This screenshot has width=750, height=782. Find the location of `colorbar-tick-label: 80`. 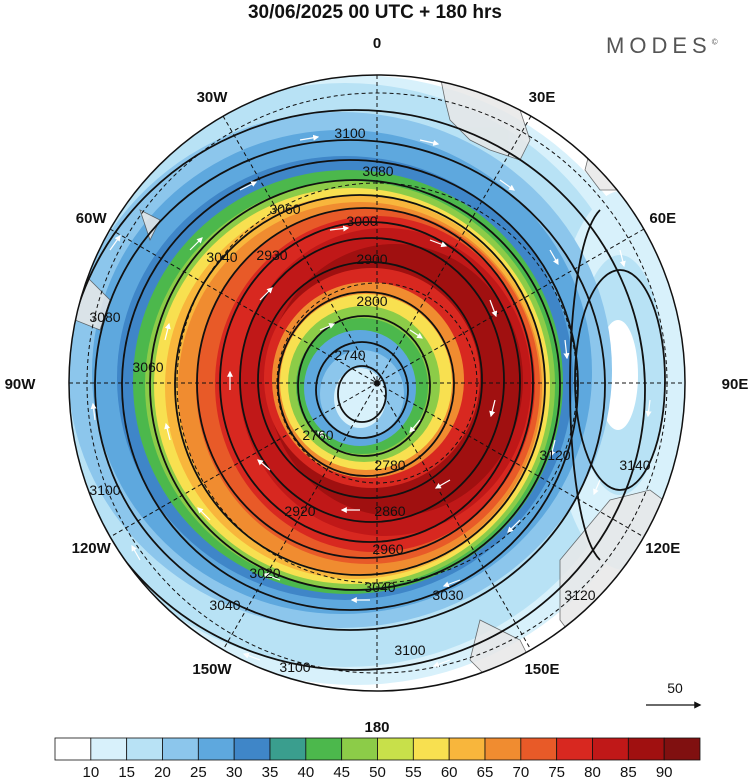

colorbar-tick-label: 80 is located at coordinates (592, 772).